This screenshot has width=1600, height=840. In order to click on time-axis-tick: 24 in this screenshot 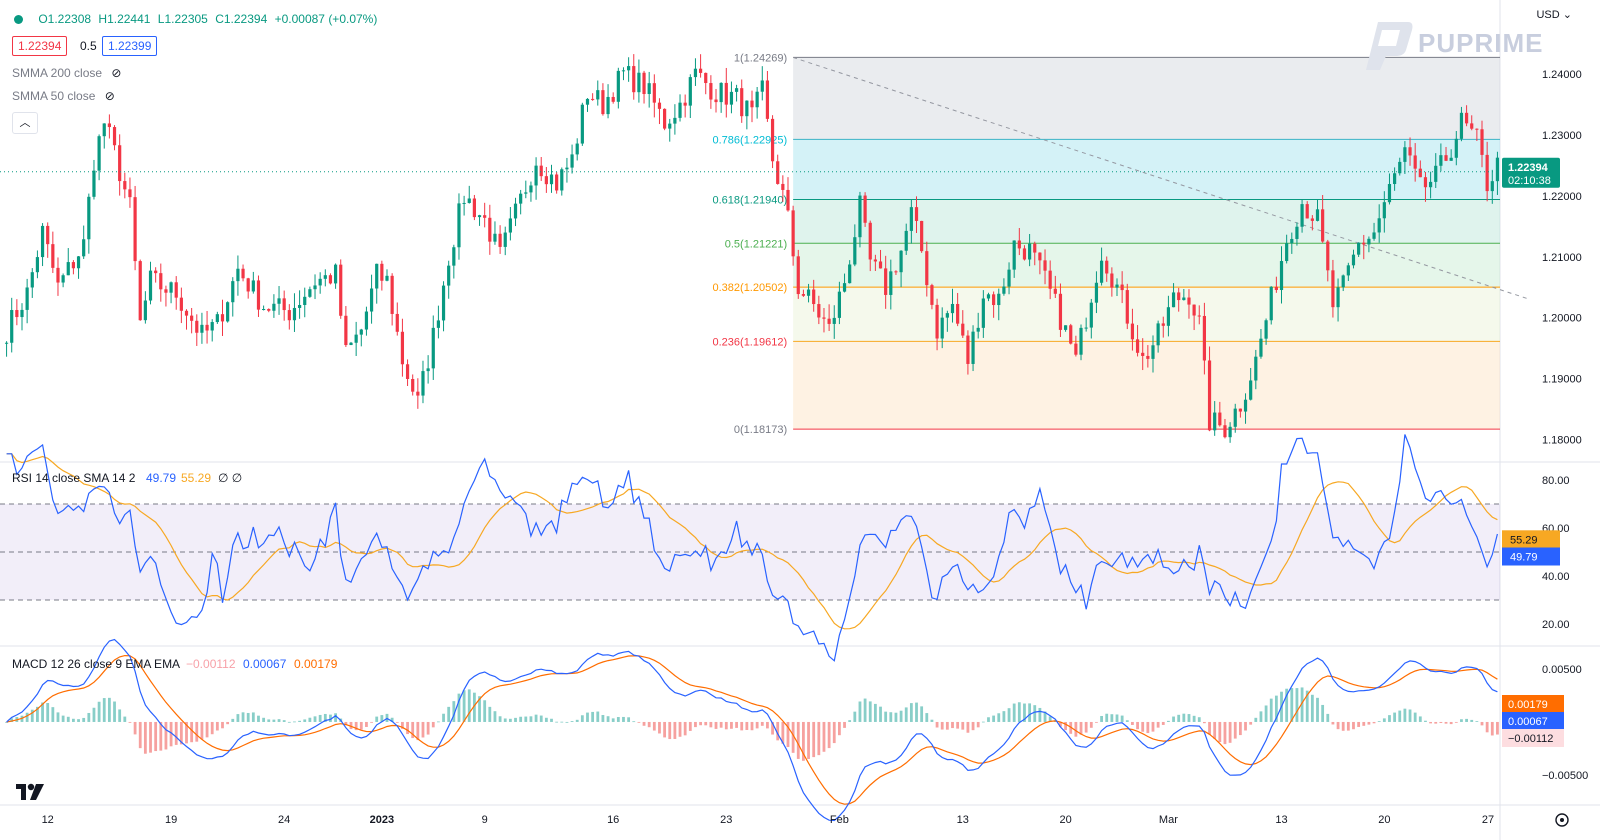, I will do `click(284, 820)`.